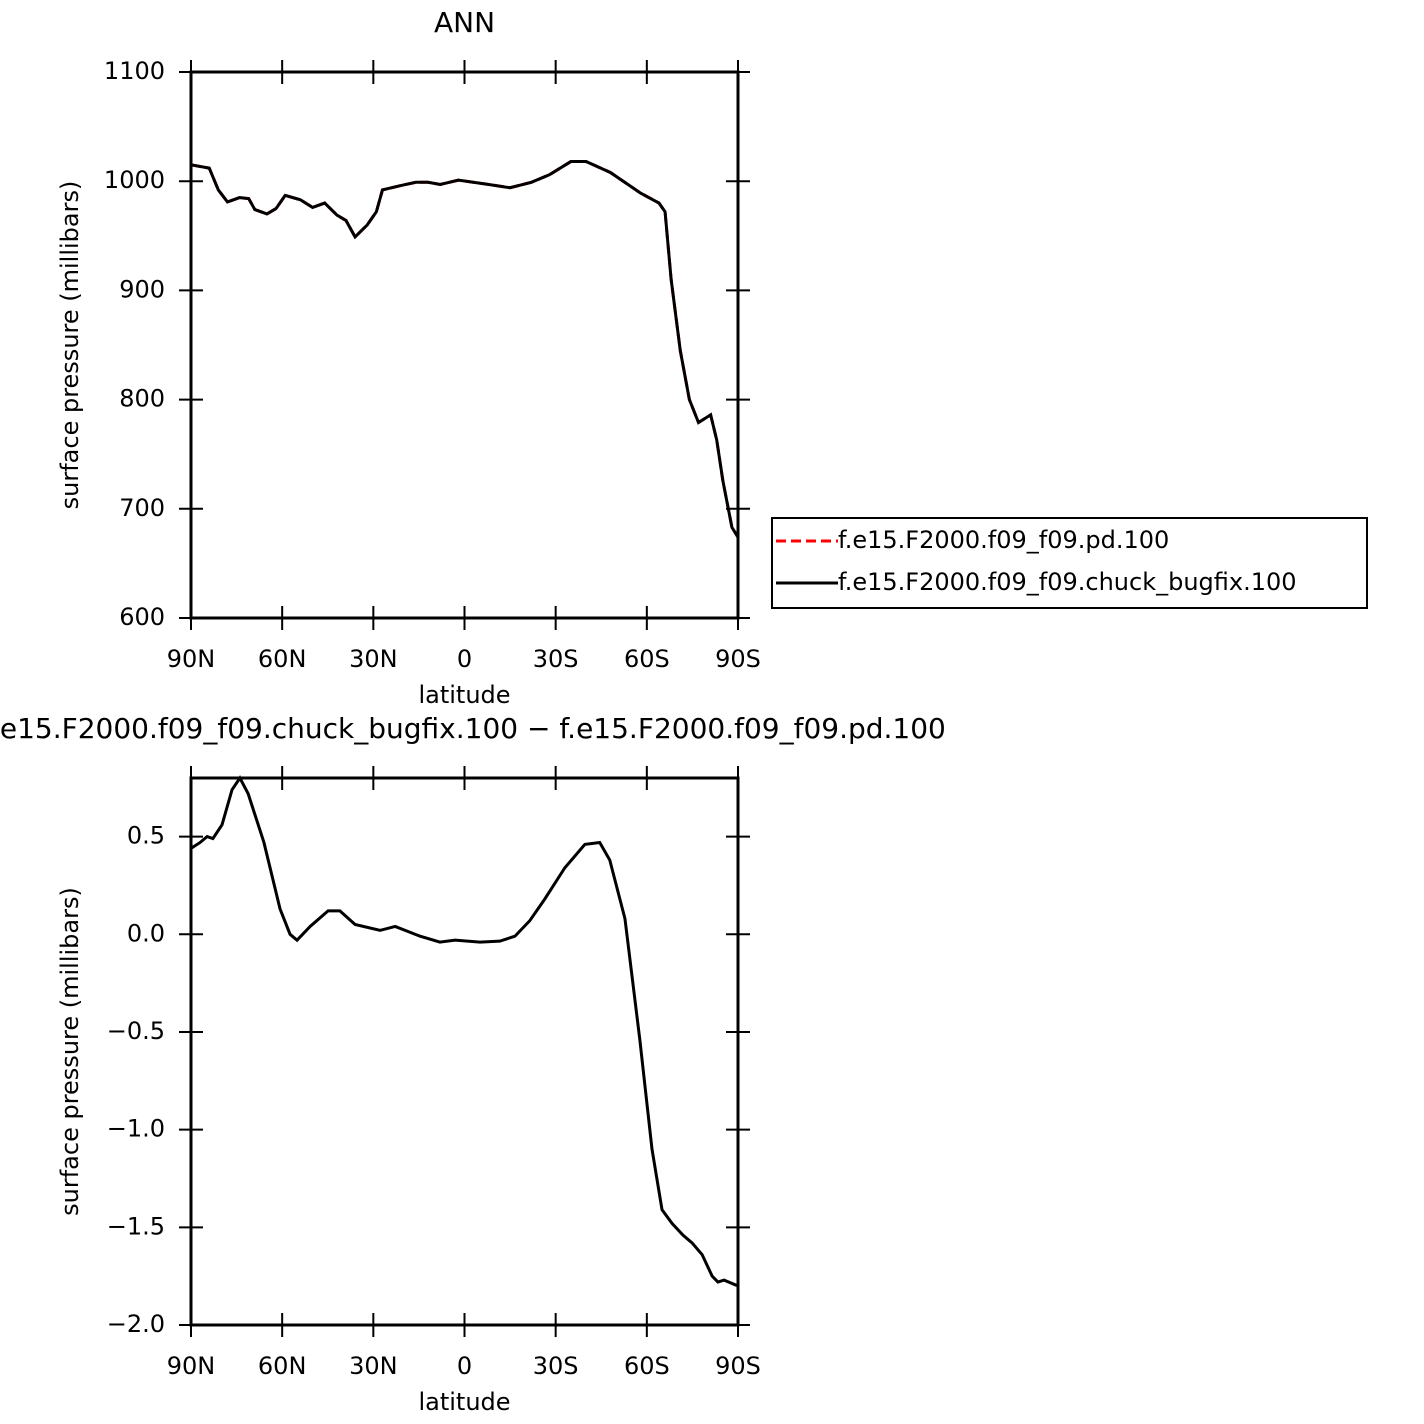 The image size is (1424, 1424). I want to click on y-tick-label: 1100, so click(134, 71).